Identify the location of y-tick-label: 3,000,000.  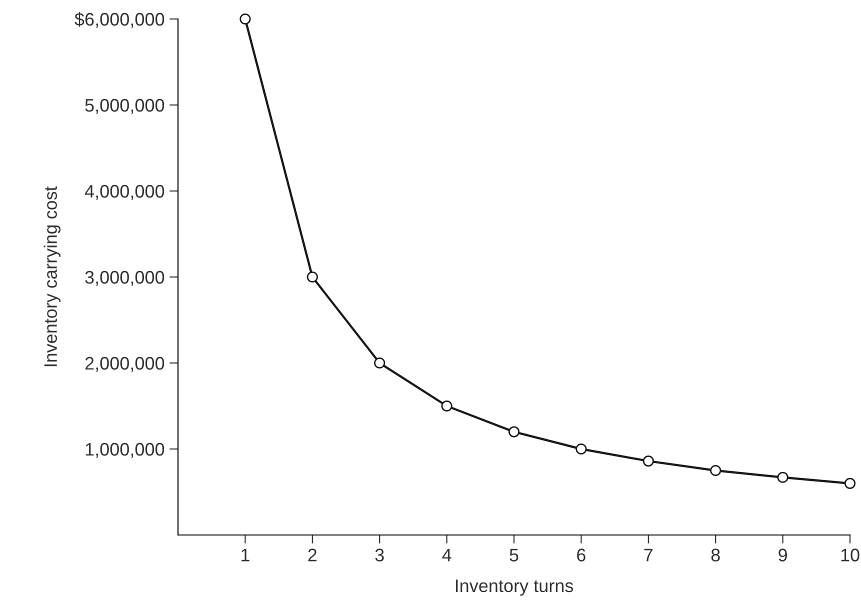
(124, 278).